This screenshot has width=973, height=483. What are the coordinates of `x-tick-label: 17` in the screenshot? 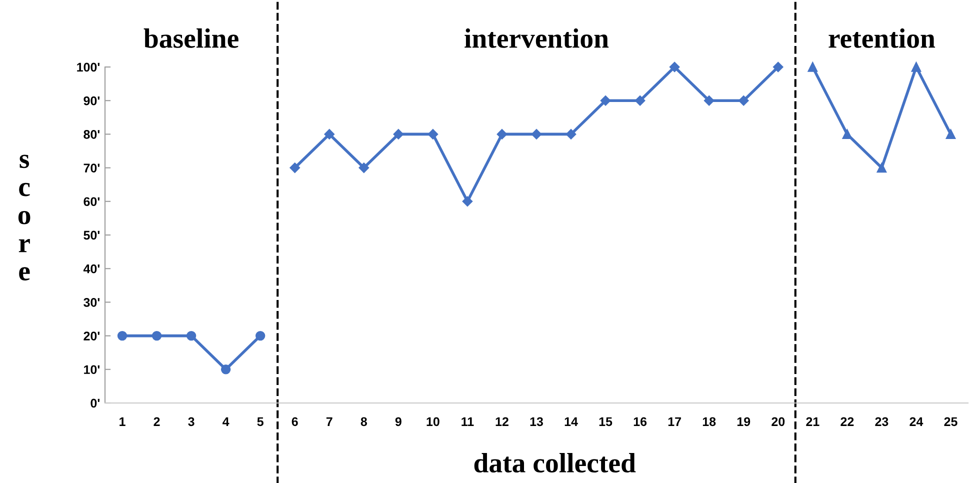 It's located at (674, 421).